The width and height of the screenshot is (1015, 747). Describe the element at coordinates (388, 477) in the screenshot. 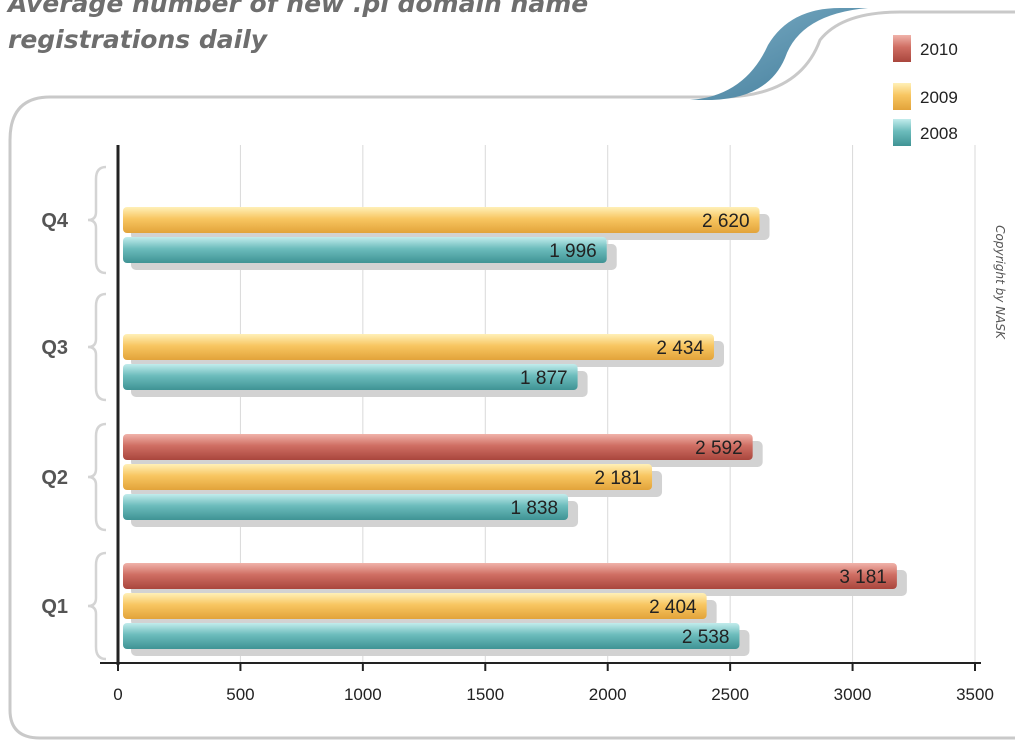

I see `bar-2009-Q2` at that location.